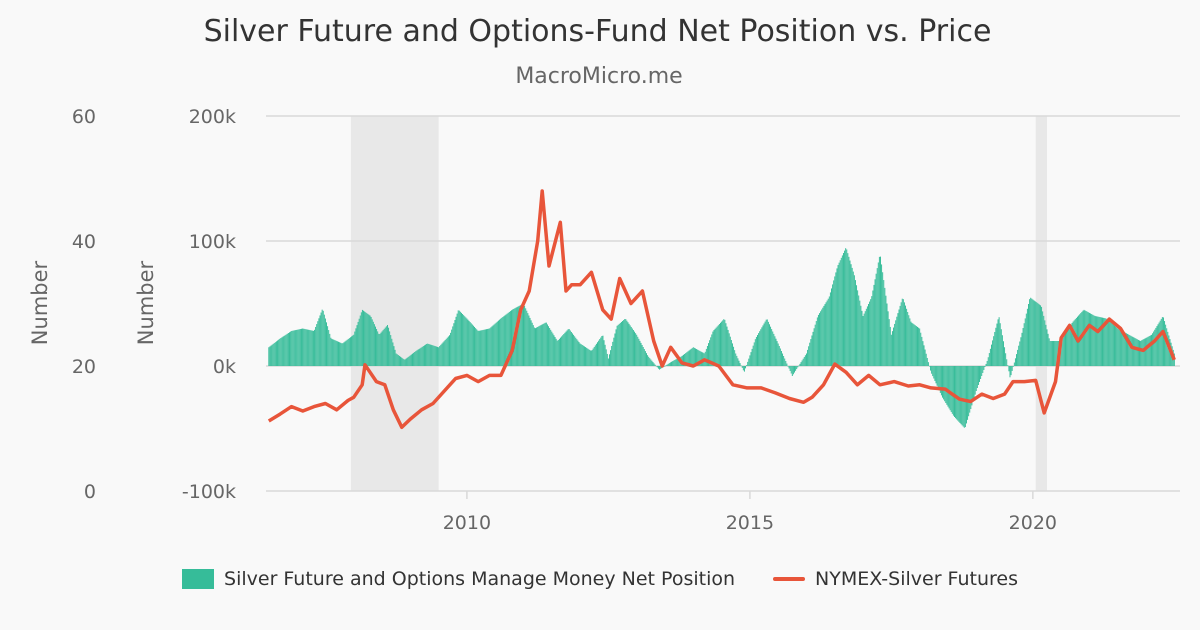  Describe the element at coordinates (90, 492) in the screenshot. I see `outer-axis-tick-label: 0` at that location.